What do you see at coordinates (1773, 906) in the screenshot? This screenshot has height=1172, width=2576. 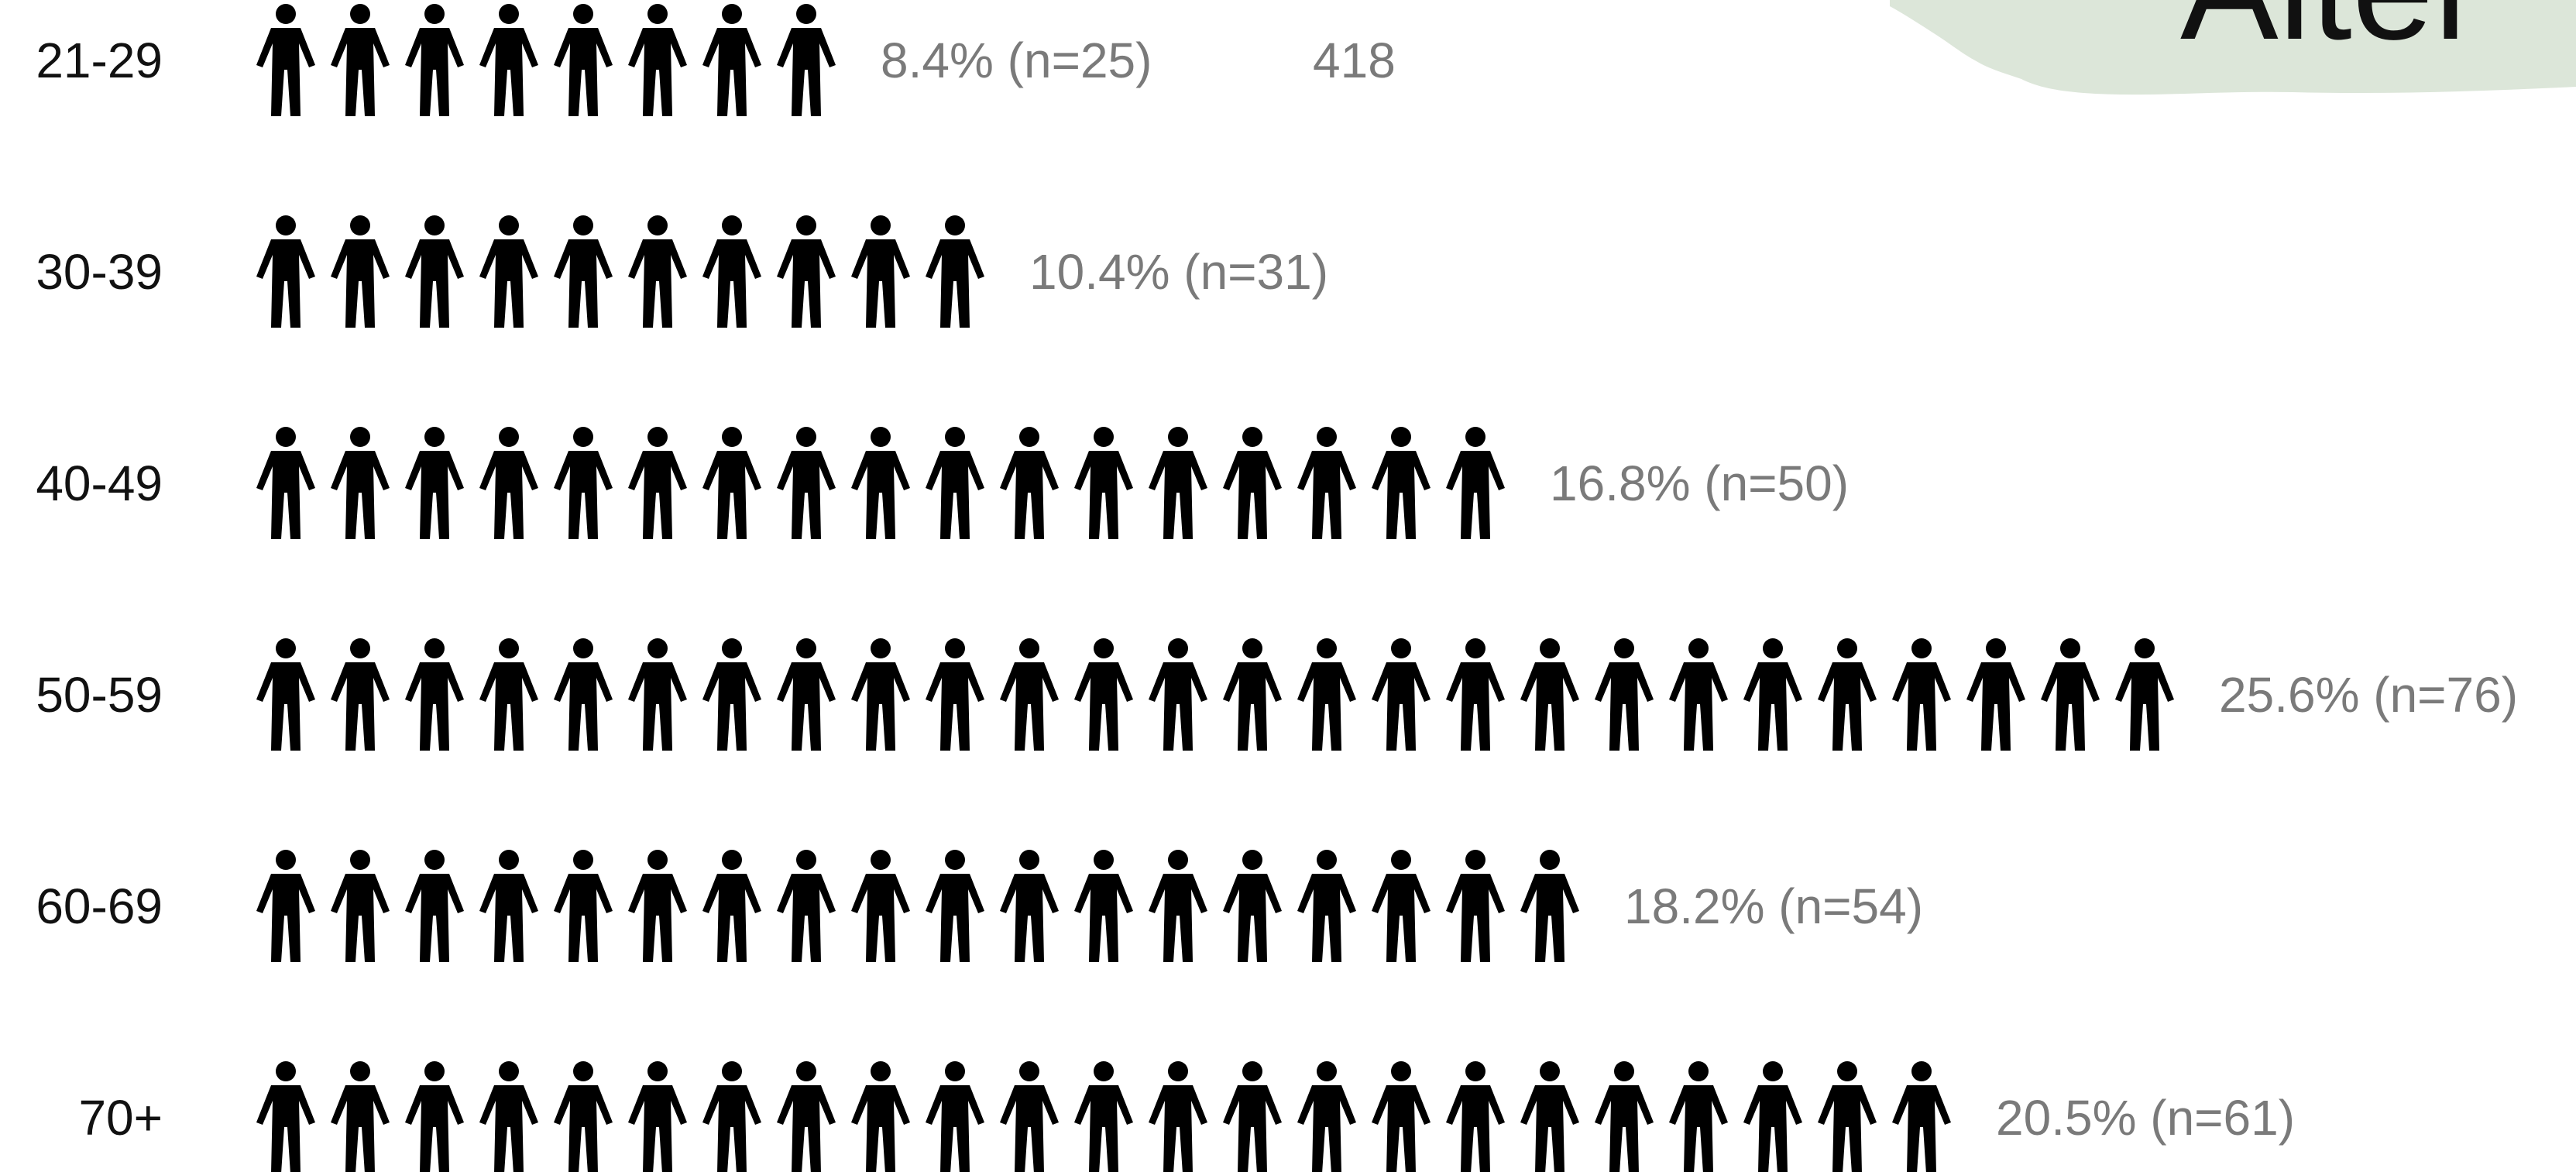 I see `value-label: 18.2% (n=54)` at bounding box center [1773, 906].